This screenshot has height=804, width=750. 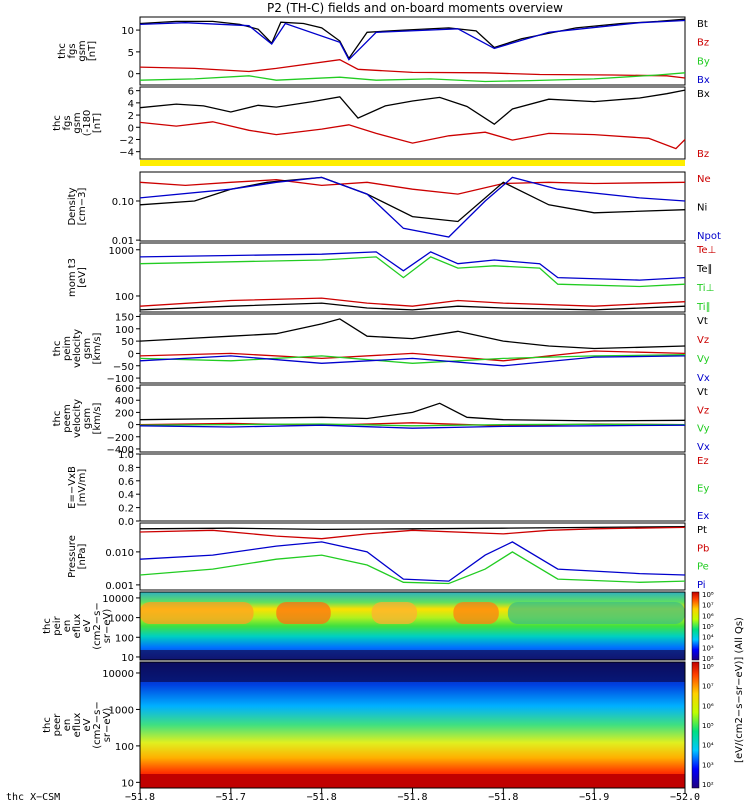 I want to click on series-pressure-Pe, so click(x=412, y=568).